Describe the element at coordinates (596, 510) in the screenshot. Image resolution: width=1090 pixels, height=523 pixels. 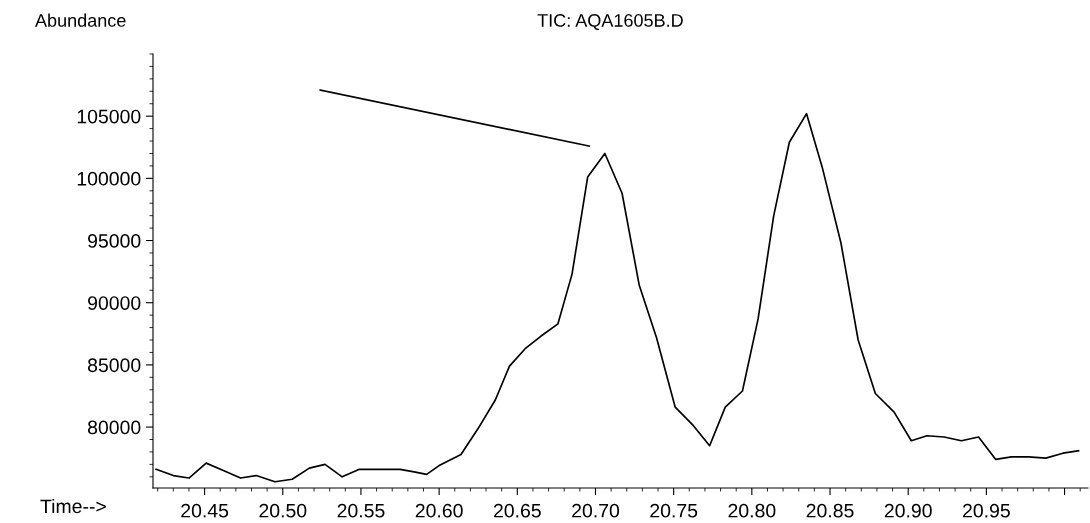
I see `x-tick-label: 20.70` at that location.